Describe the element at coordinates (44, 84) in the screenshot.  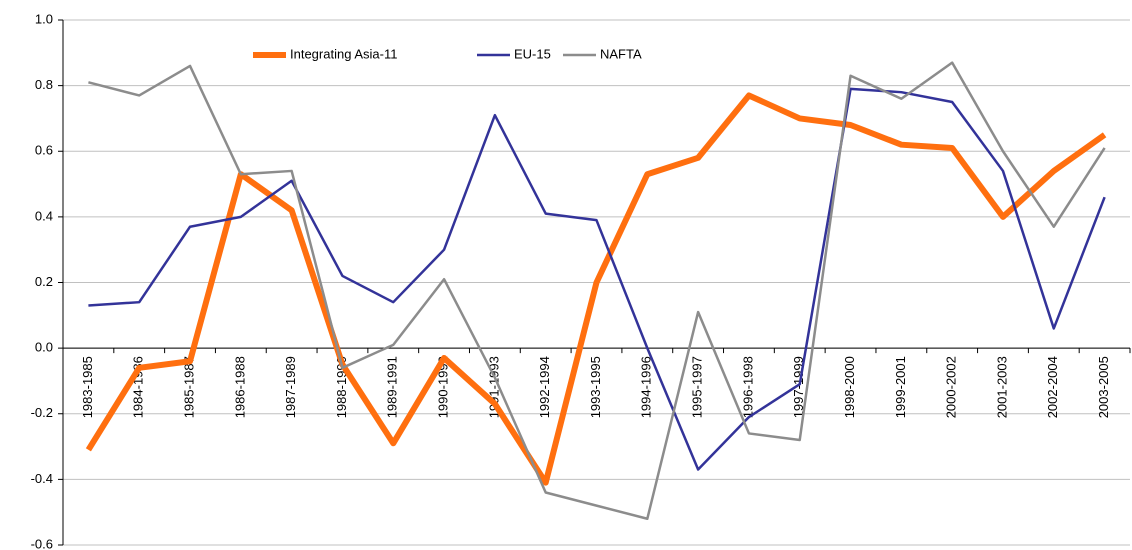
I see `y-tick-label: 0.8` at that location.